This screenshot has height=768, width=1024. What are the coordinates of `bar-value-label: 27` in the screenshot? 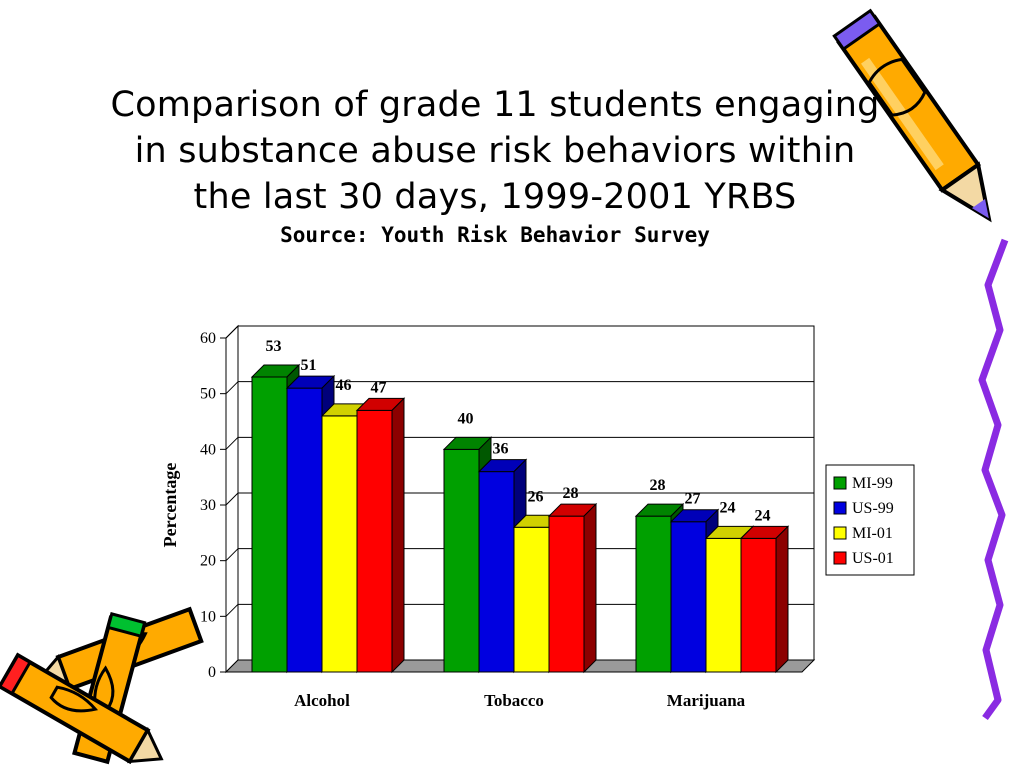 It's located at (693, 499).